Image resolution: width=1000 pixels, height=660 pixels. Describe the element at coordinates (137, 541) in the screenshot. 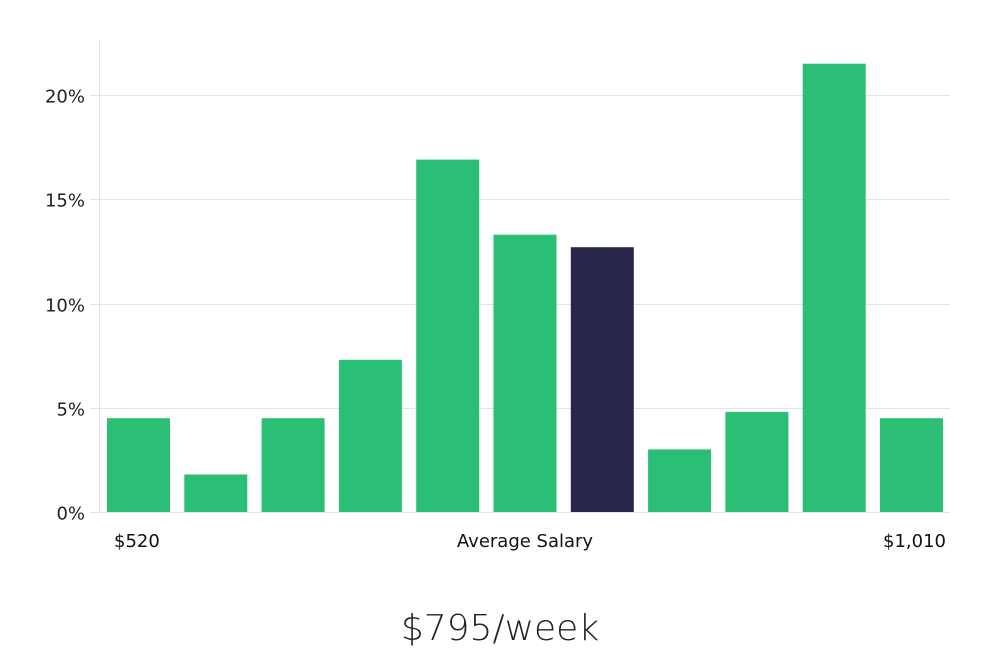

I see `x-left-label: $520` at that location.